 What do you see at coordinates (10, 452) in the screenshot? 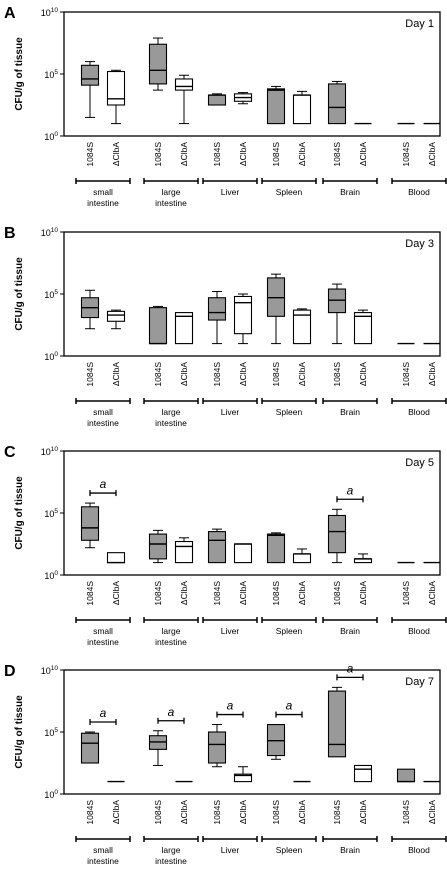
I see `panel-letter: C` at bounding box center [10, 452].